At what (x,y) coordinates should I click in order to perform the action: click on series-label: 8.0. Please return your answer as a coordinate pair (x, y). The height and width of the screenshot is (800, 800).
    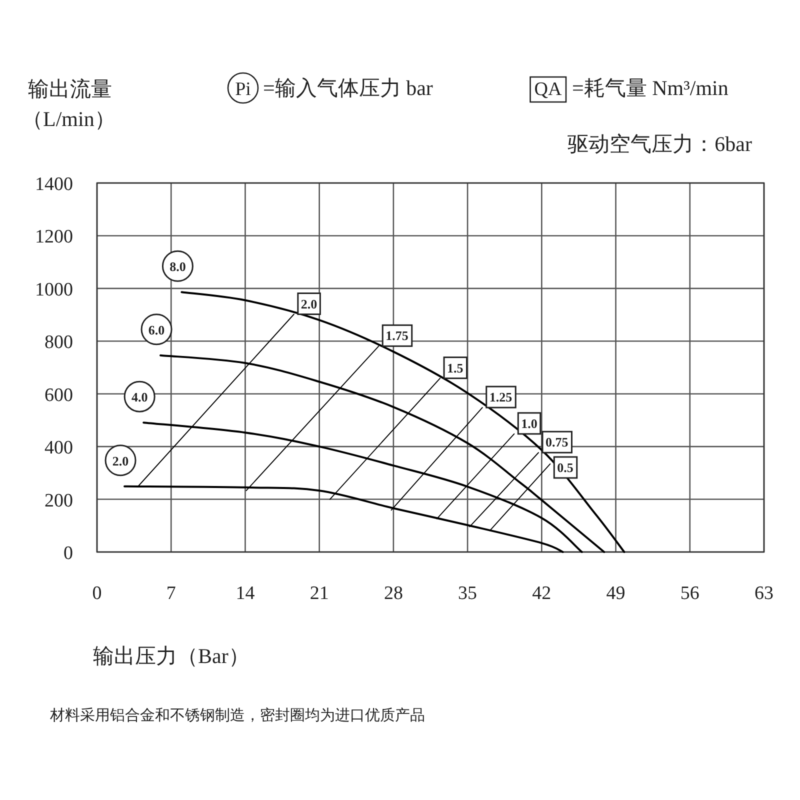
    Looking at the image, I should click on (178, 266).